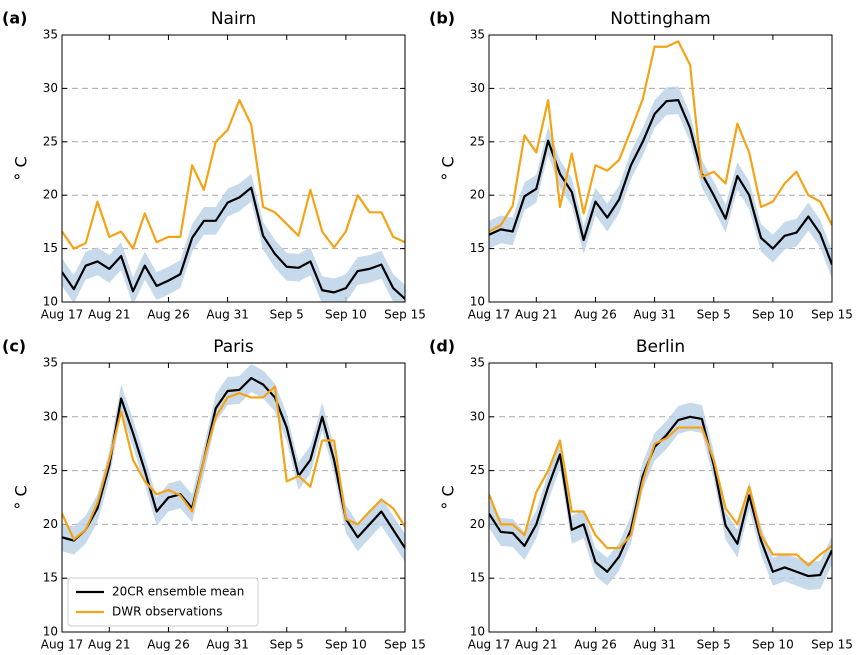 The height and width of the screenshot is (655, 863). I want to click on panel-label: (d), so click(442, 346).